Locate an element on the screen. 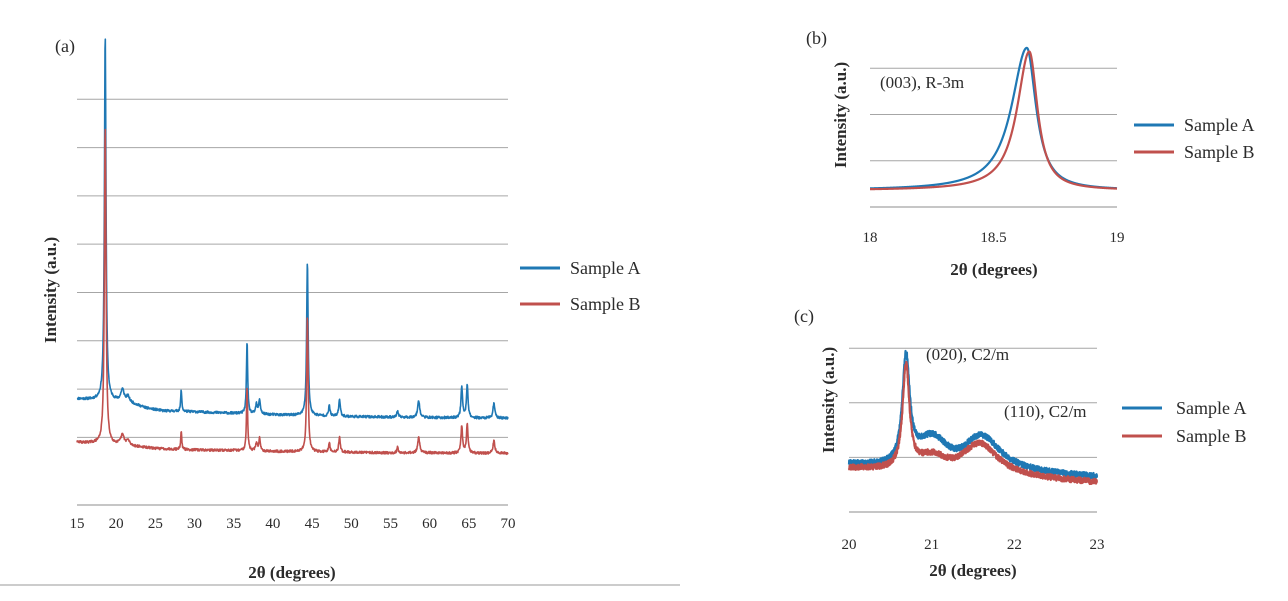 Image resolution: width=1288 pixels, height=601 pixels. panel-b-x-axis-title: 2θ (degrees) is located at coordinates (993, 269).